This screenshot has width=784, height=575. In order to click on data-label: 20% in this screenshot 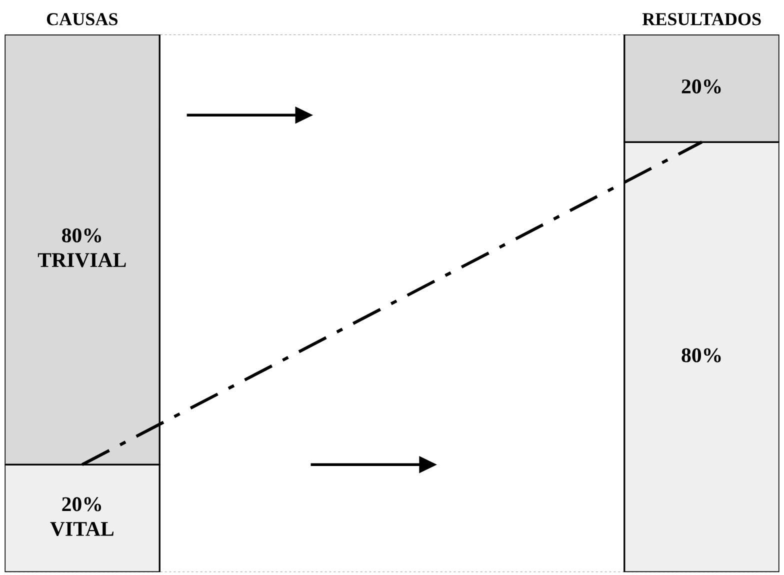, I will do `click(701, 86)`.